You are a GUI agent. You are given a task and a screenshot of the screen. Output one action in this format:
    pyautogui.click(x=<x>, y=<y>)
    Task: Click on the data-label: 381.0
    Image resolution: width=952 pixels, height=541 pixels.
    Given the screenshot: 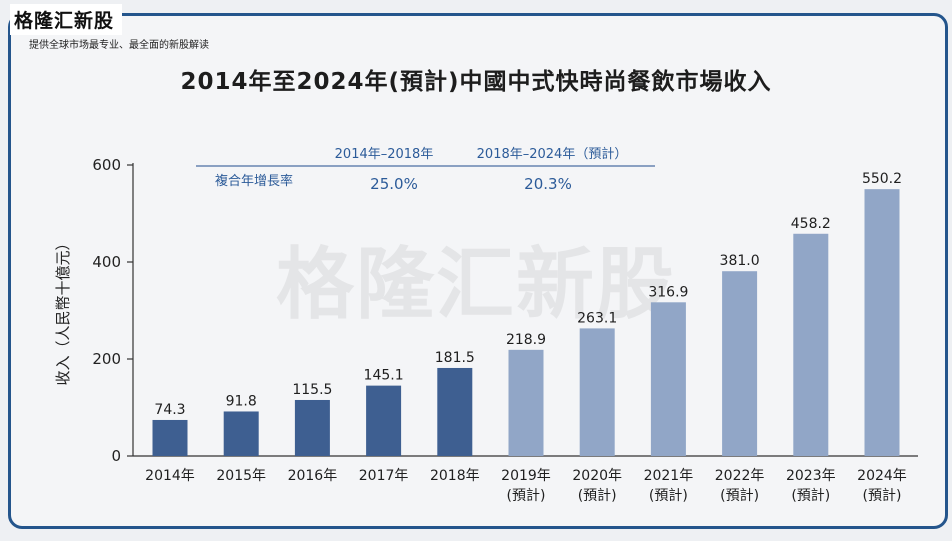 What is the action you would take?
    pyautogui.click(x=740, y=261)
    